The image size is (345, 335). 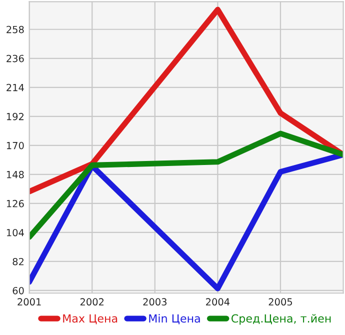 I want to click on x-tick-label: 2005, so click(x=280, y=302).